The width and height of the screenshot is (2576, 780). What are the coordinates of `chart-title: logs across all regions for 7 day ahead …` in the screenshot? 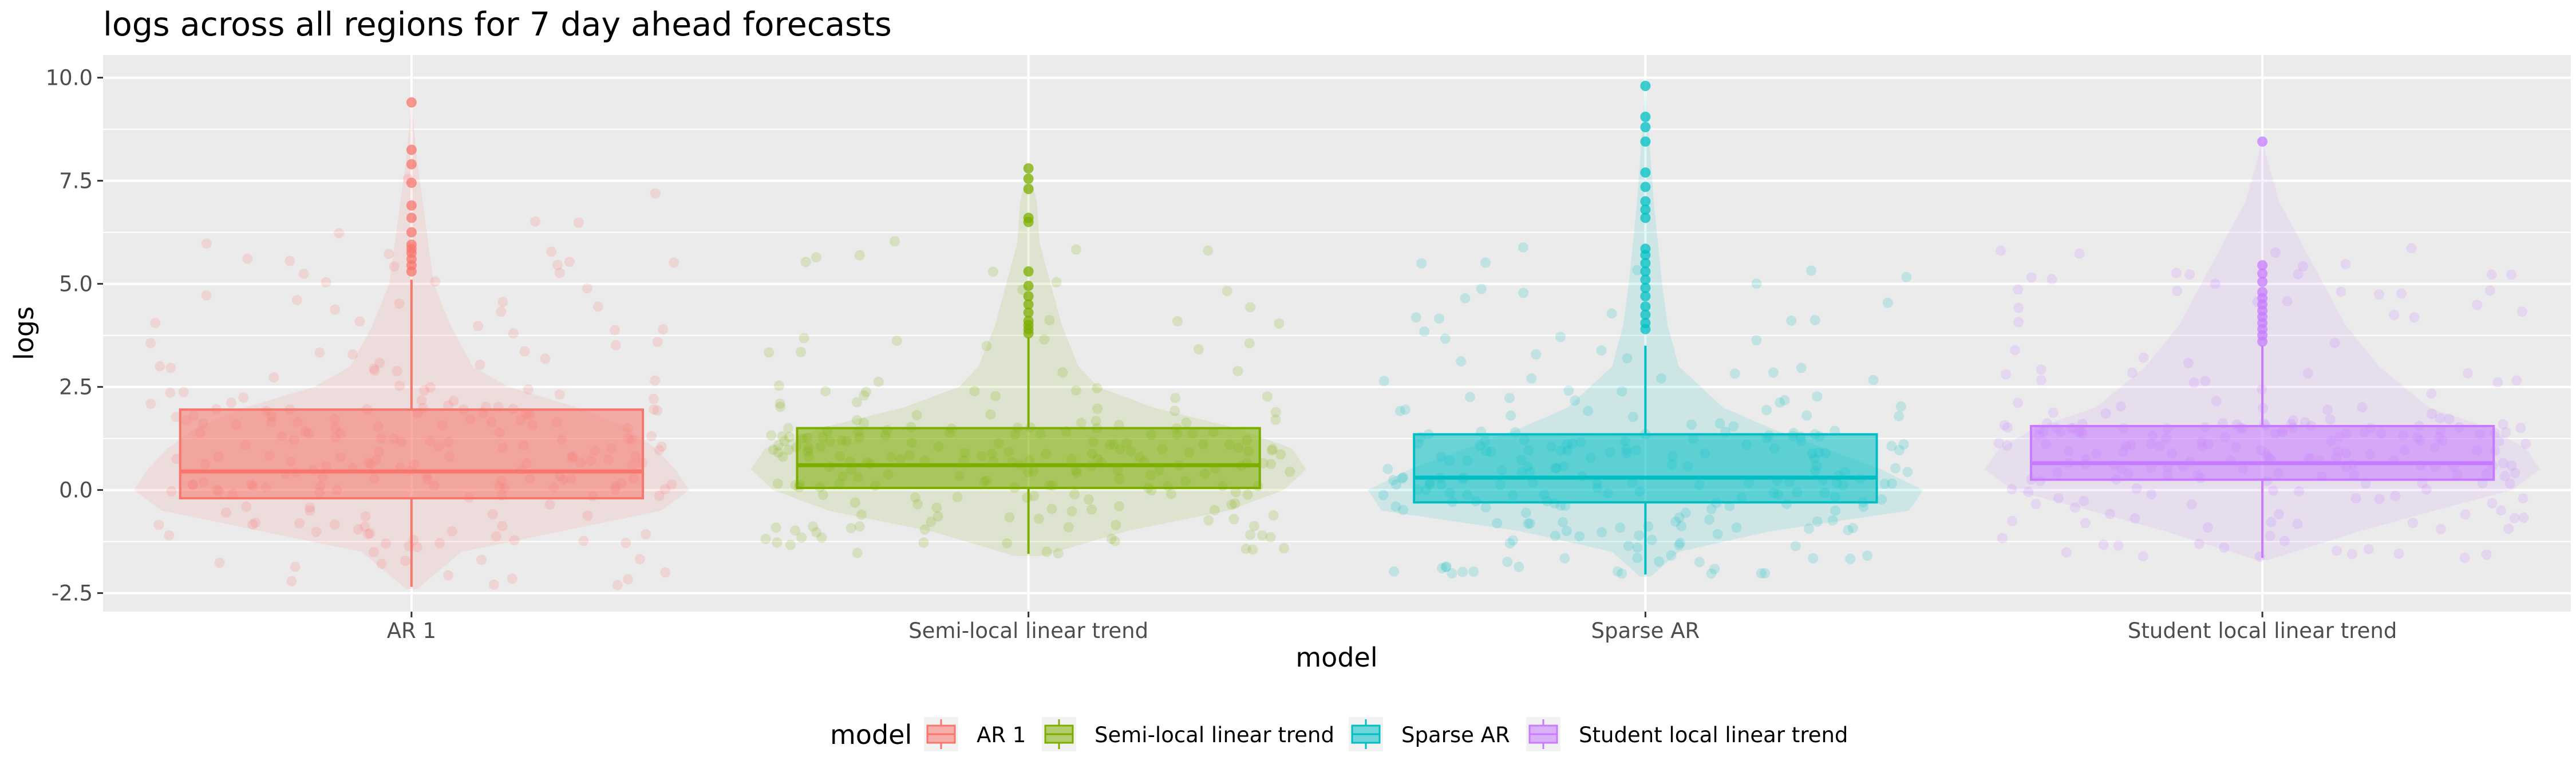 It's located at (497, 25).